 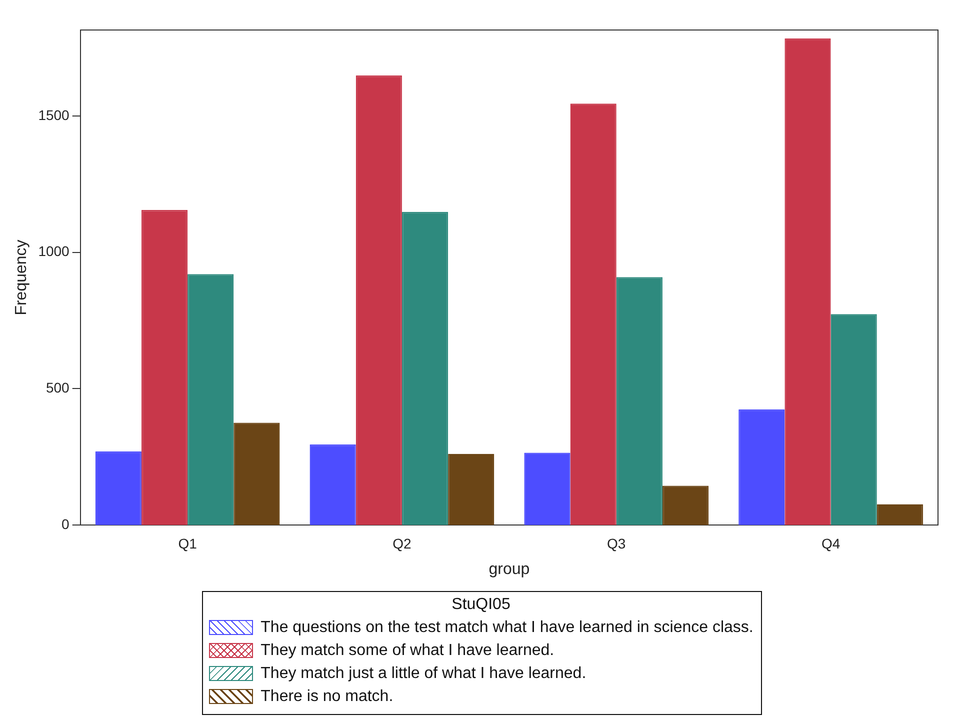 What do you see at coordinates (507, 628) in the screenshot?
I see `legend-label: The questions on the test match what I have learned in science class.` at bounding box center [507, 628].